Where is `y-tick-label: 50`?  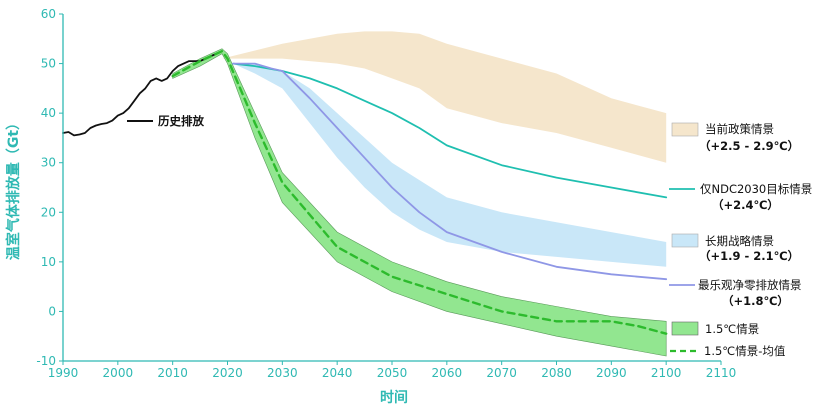
y-tick-label: 50 is located at coordinates (48, 64).